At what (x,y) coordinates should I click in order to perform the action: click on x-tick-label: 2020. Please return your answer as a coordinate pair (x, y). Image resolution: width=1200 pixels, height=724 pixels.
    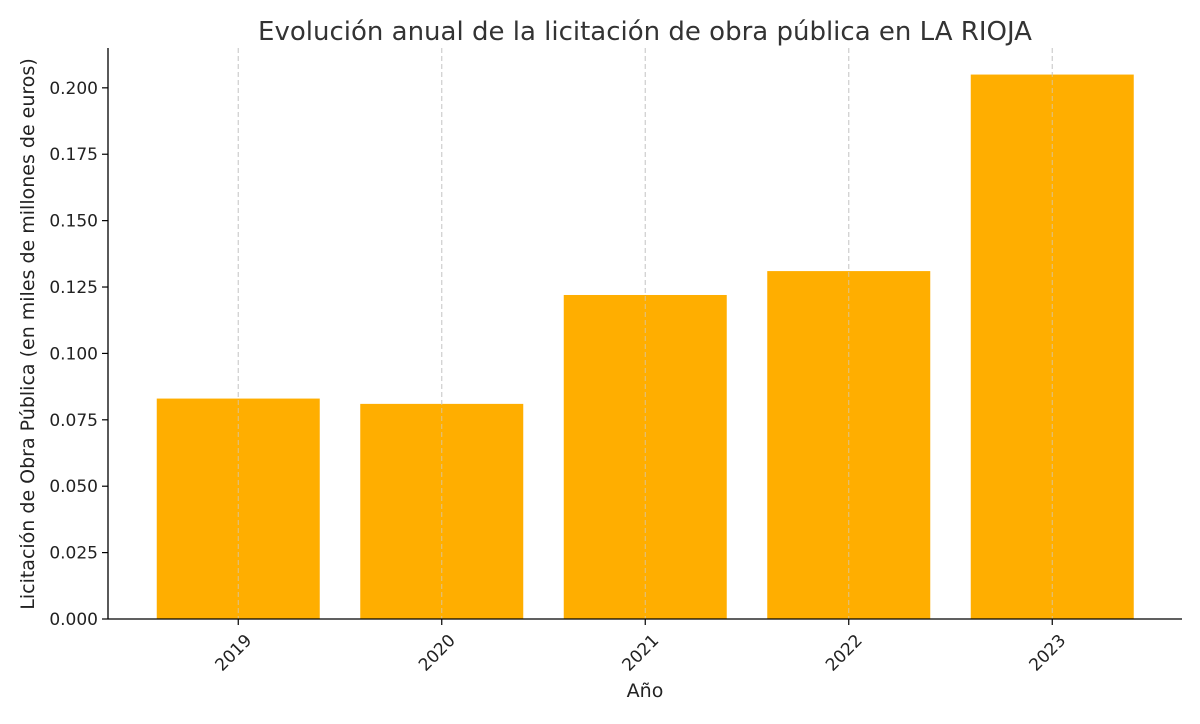
    Looking at the image, I should click on (437, 653).